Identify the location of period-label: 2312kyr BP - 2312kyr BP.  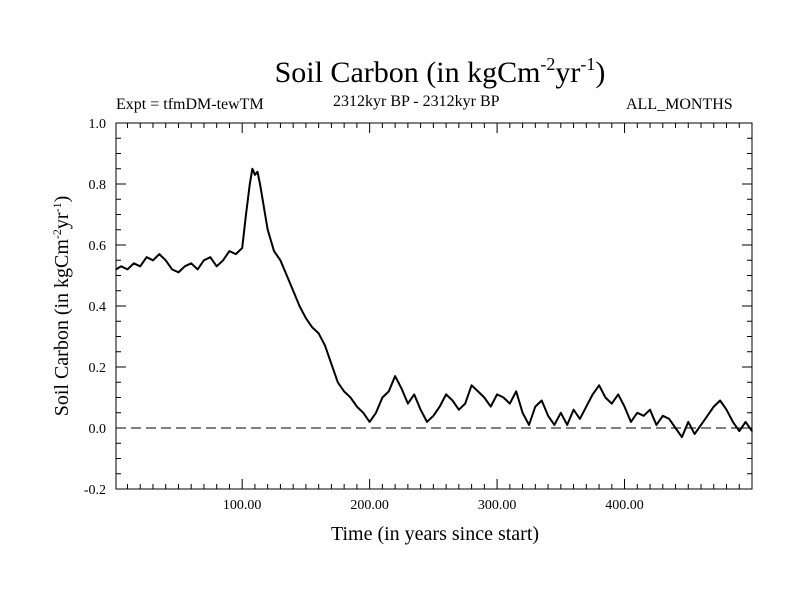
(416, 101).